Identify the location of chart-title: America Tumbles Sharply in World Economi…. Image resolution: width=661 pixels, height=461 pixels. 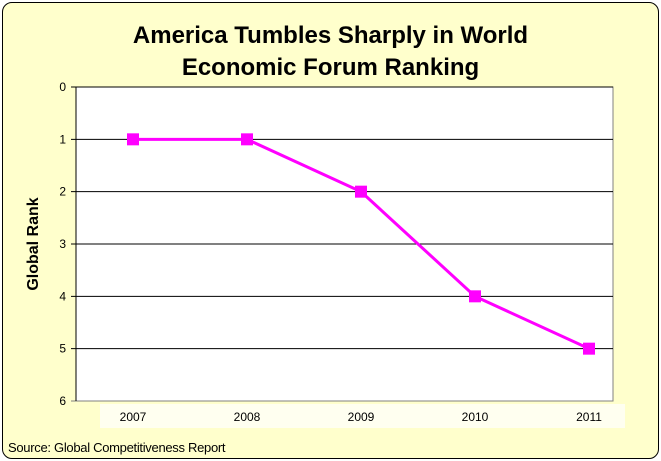
(330, 52).